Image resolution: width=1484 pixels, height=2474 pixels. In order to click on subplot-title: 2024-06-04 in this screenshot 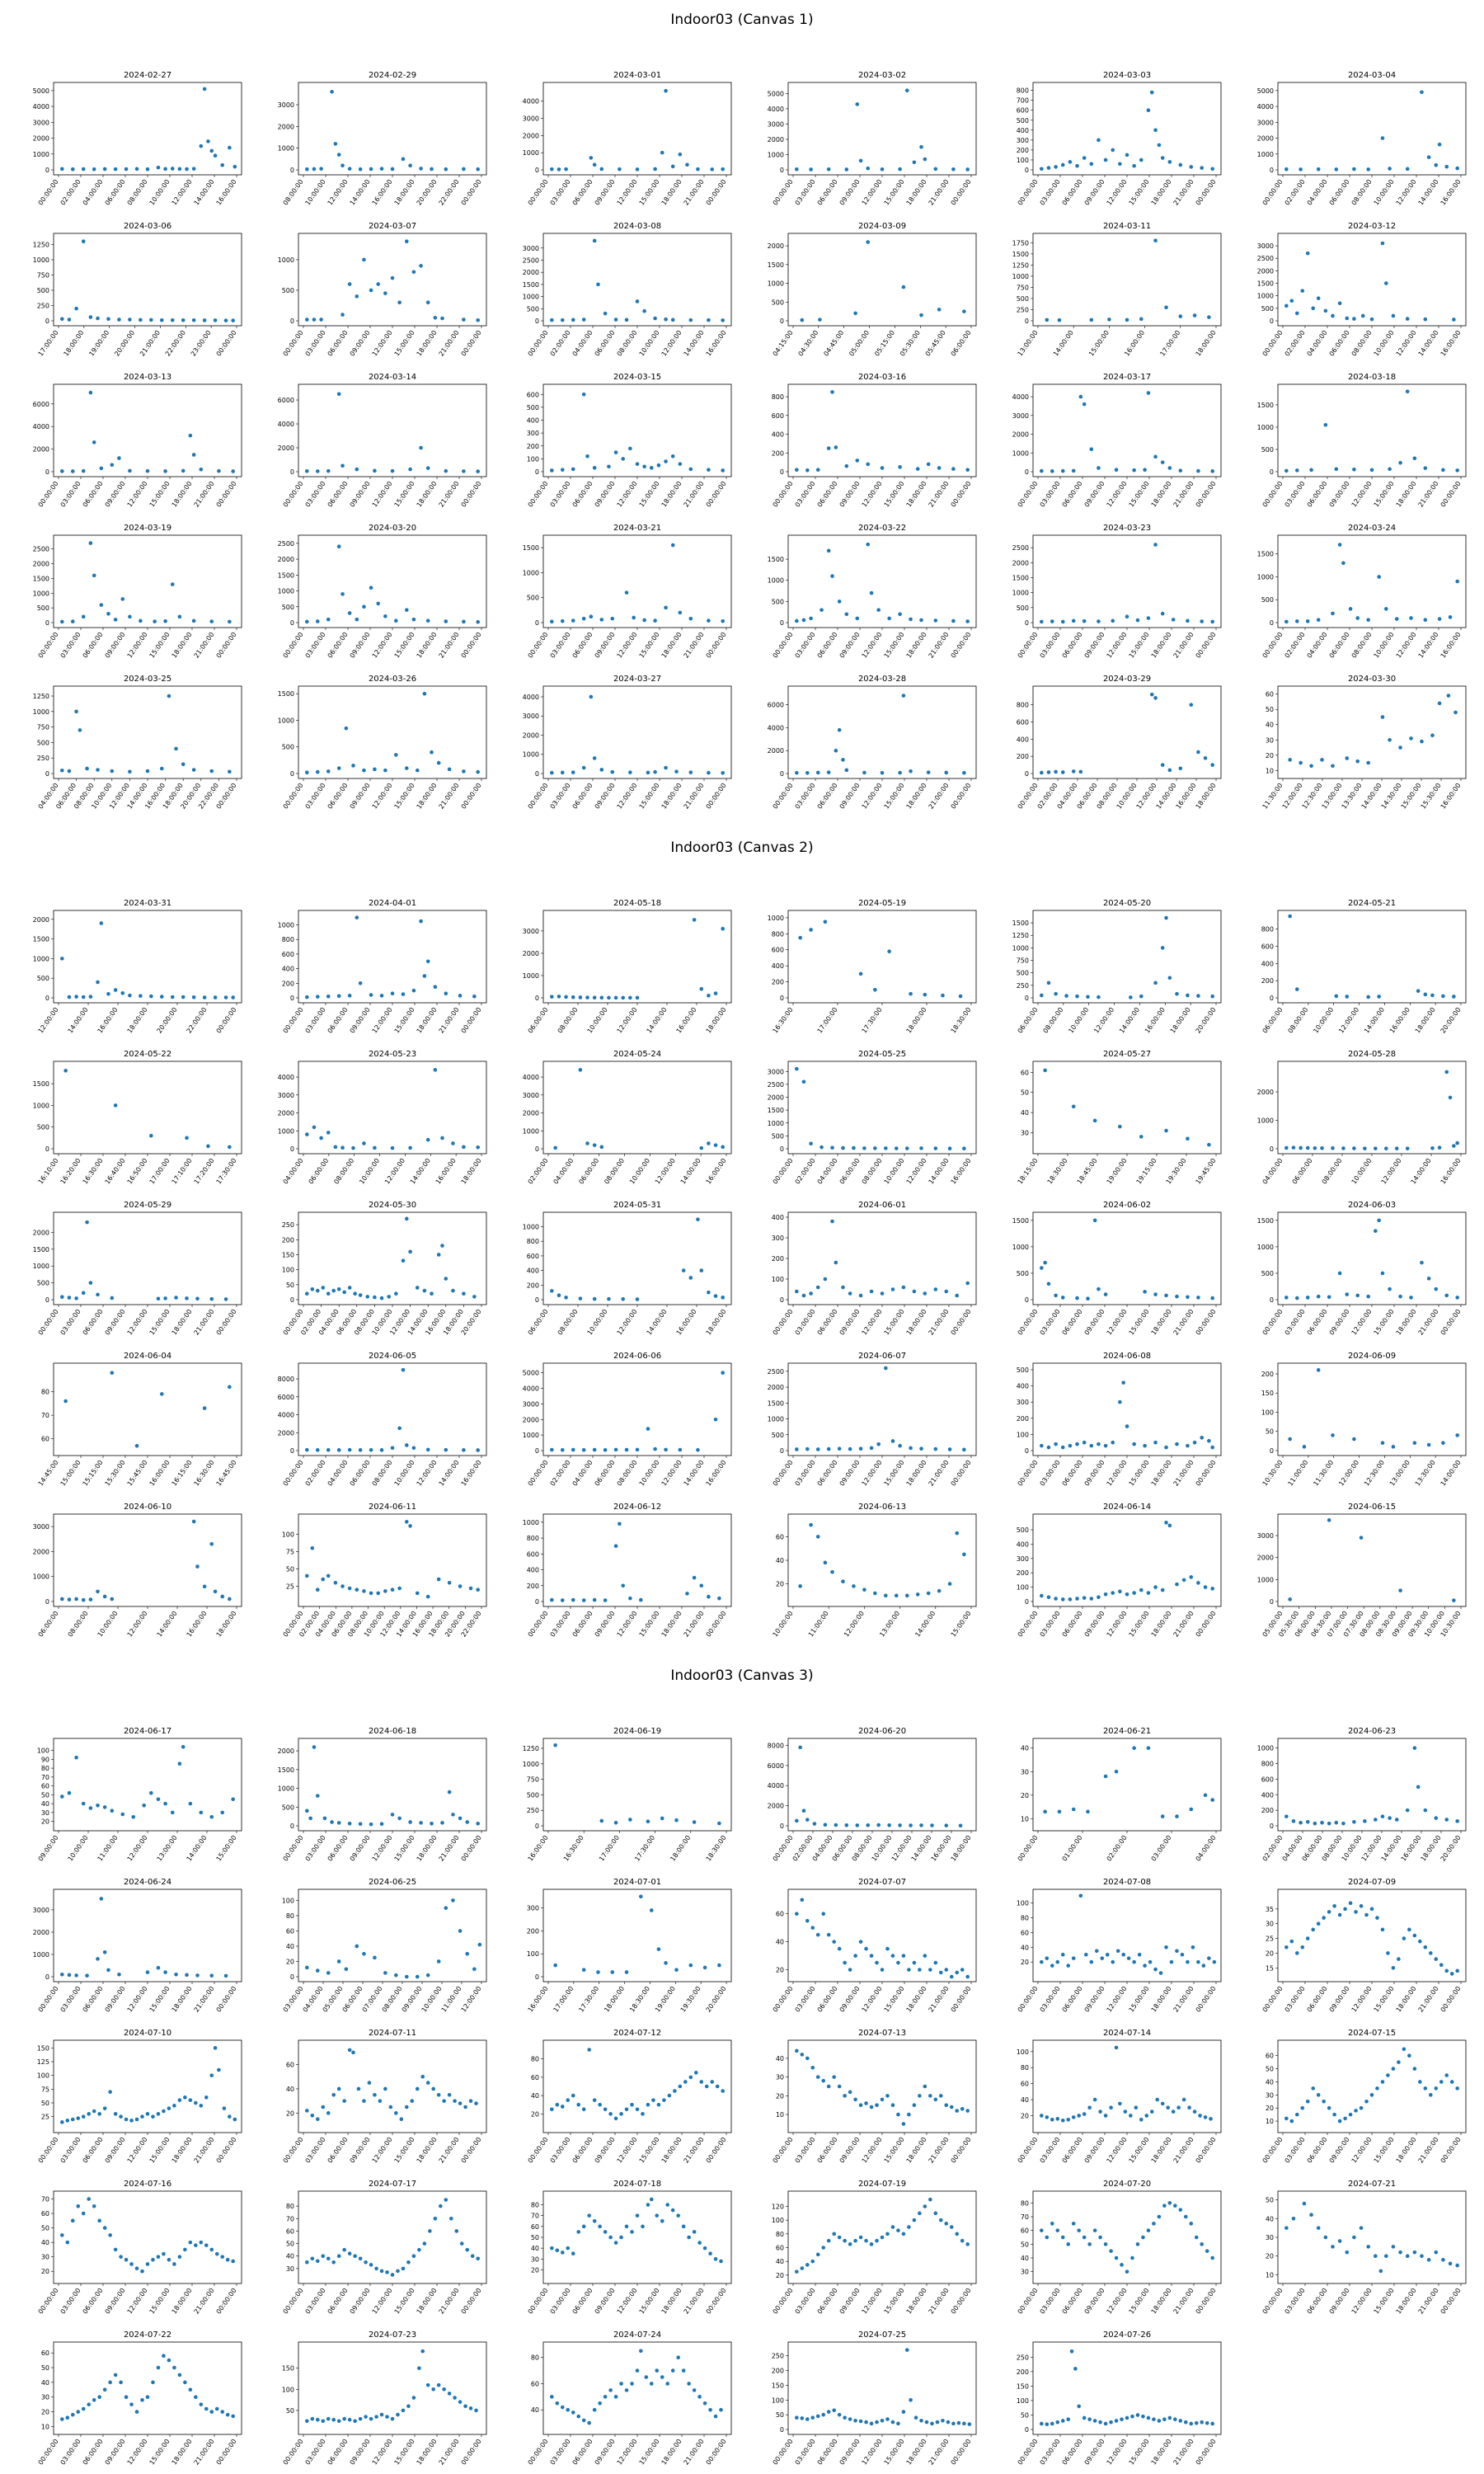, I will do `click(147, 1356)`.